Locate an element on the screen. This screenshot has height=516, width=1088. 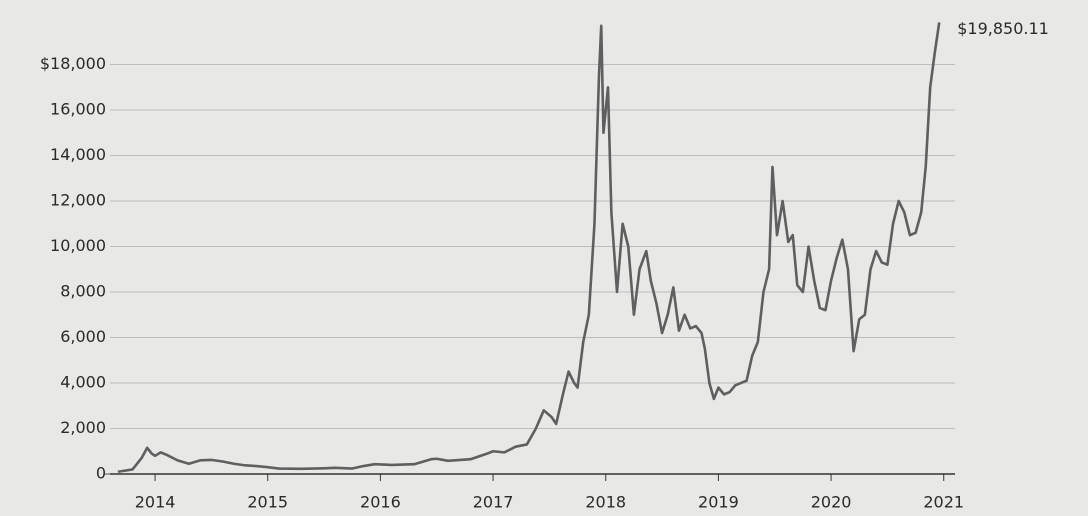
x-tick-label: 2015 is located at coordinates (267, 502).